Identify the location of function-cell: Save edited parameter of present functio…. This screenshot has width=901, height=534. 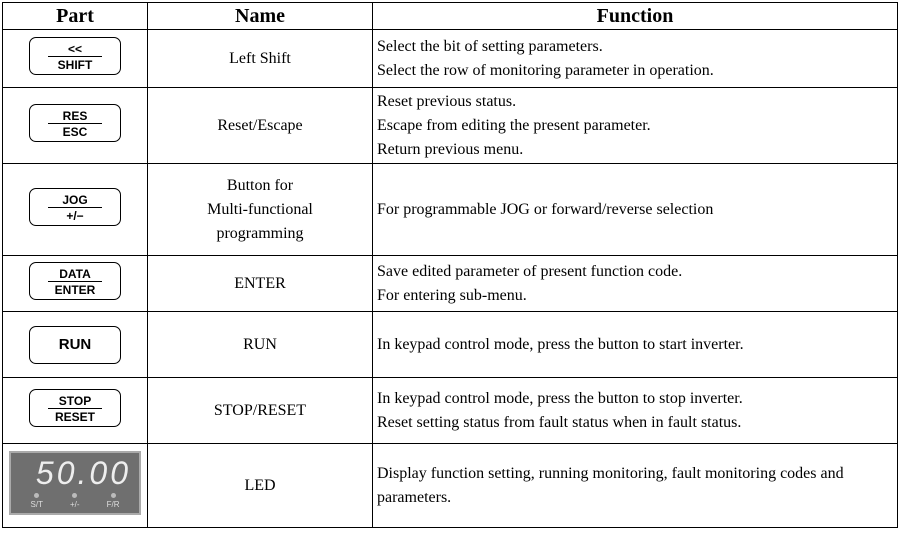
(635, 283).